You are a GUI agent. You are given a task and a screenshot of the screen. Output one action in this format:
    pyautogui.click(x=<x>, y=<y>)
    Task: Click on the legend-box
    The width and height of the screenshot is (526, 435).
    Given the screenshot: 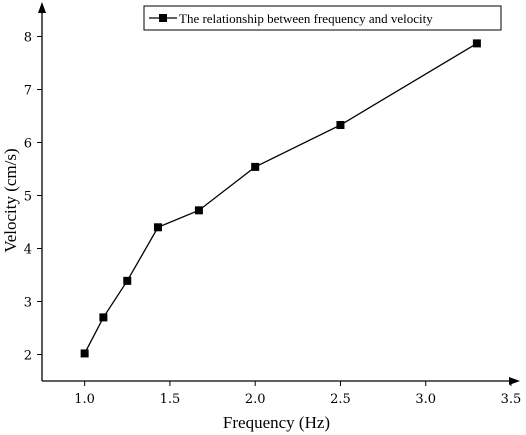 What is the action you would take?
    pyautogui.click(x=322, y=18)
    